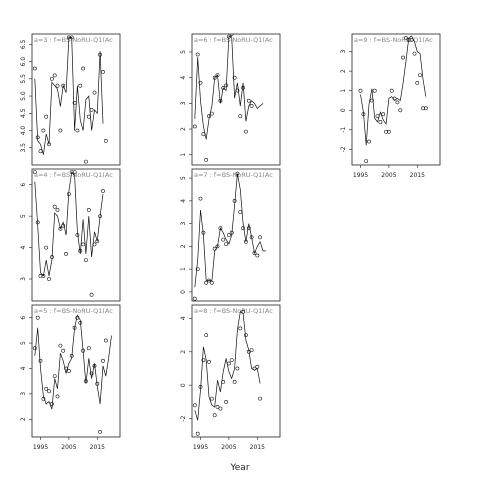  What do you see at coordinates (233, 175) in the screenshot?
I see `panel-title: a=7 : f=BS-NoRU-Q1(Ac` at bounding box center [233, 175].